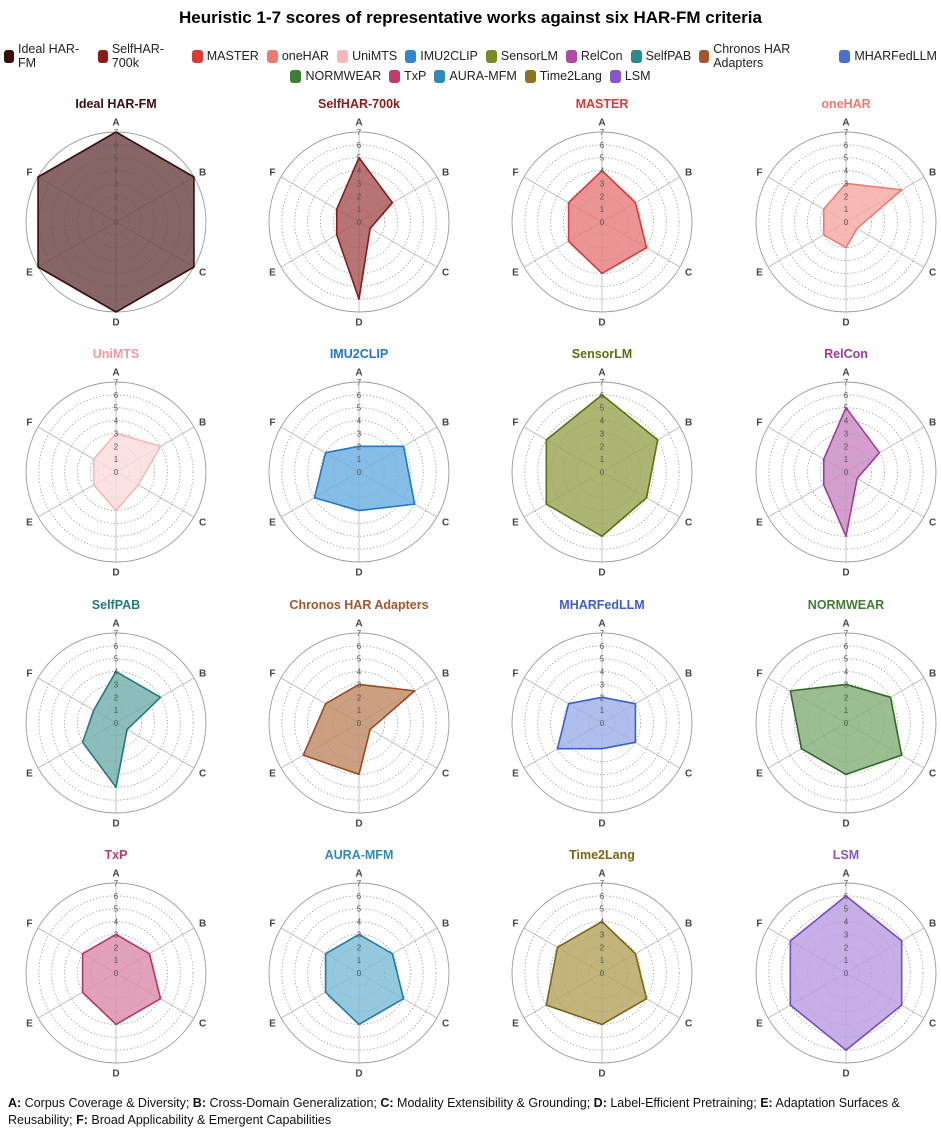 The image size is (941, 1129). What do you see at coordinates (846, 605) in the screenshot?
I see `panel-title: NORMWEAR` at bounding box center [846, 605].